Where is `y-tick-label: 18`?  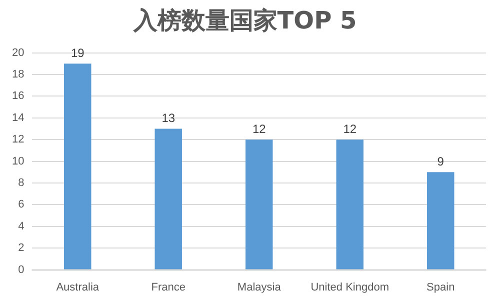
y-tick-label: 18 is located at coordinates (18, 74).